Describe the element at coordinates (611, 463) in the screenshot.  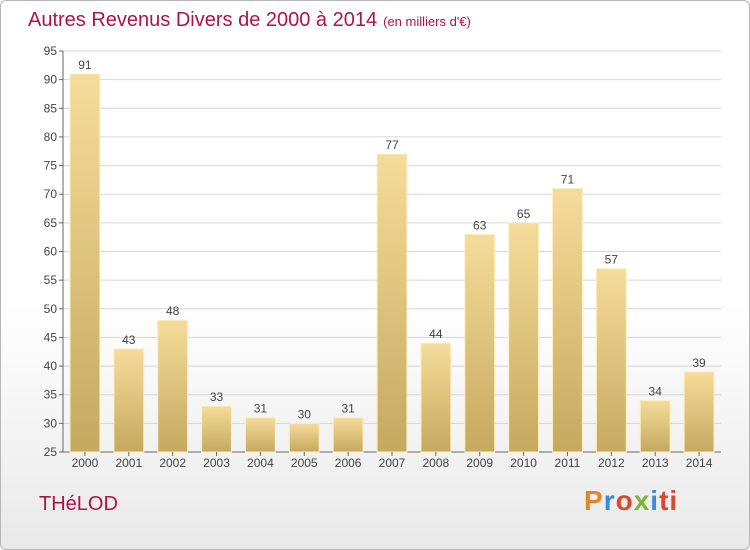
I see `x-tick-label: 2012` at that location.